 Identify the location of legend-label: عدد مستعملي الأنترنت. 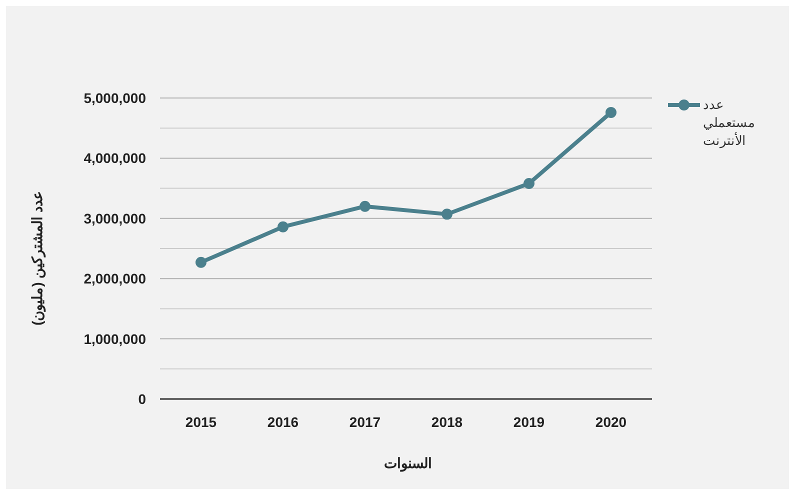
(729, 123).